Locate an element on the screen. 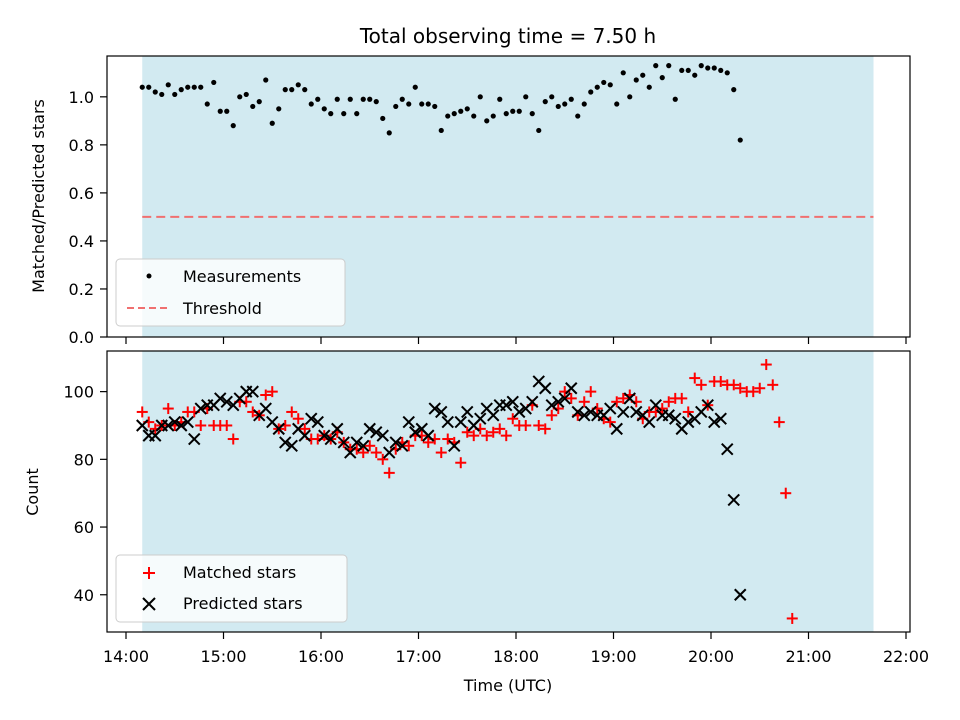 This screenshot has width=960, height=720. top-legend-box is located at coordinates (230, 292).